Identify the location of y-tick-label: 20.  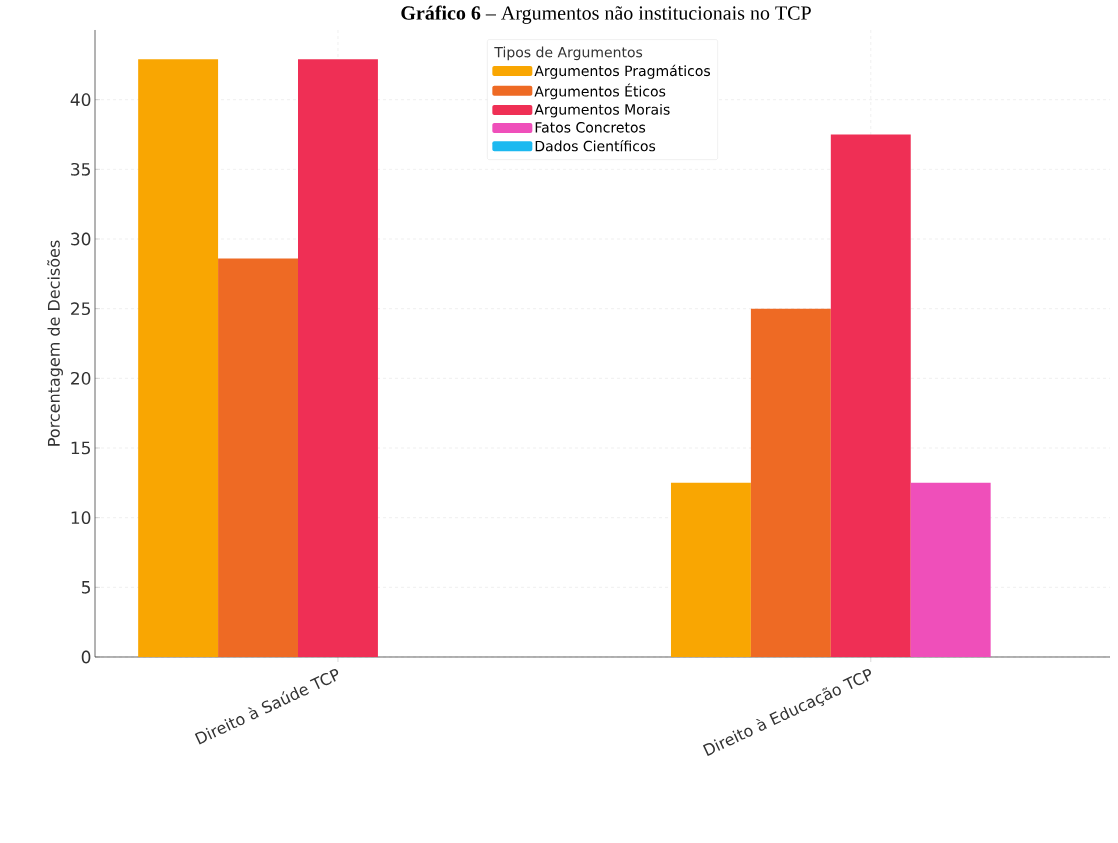
(81, 378).